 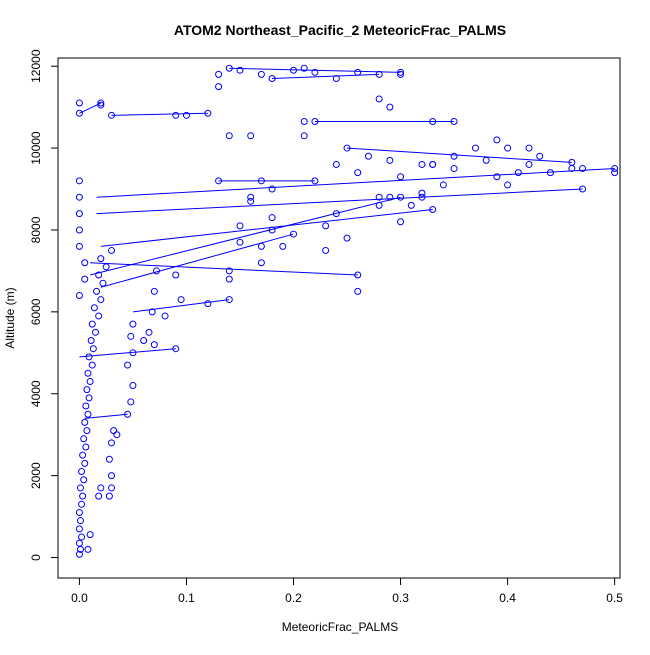 What do you see at coordinates (400, 598) in the screenshot?
I see `x-tick-label: 0.3` at bounding box center [400, 598].